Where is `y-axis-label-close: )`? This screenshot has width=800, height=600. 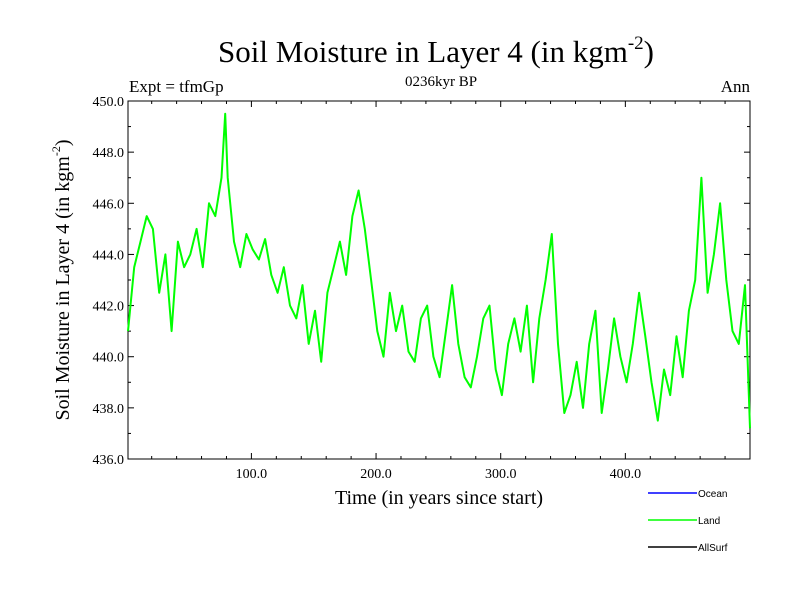 y-axis-label-close: ) is located at coordinates (63, 142).